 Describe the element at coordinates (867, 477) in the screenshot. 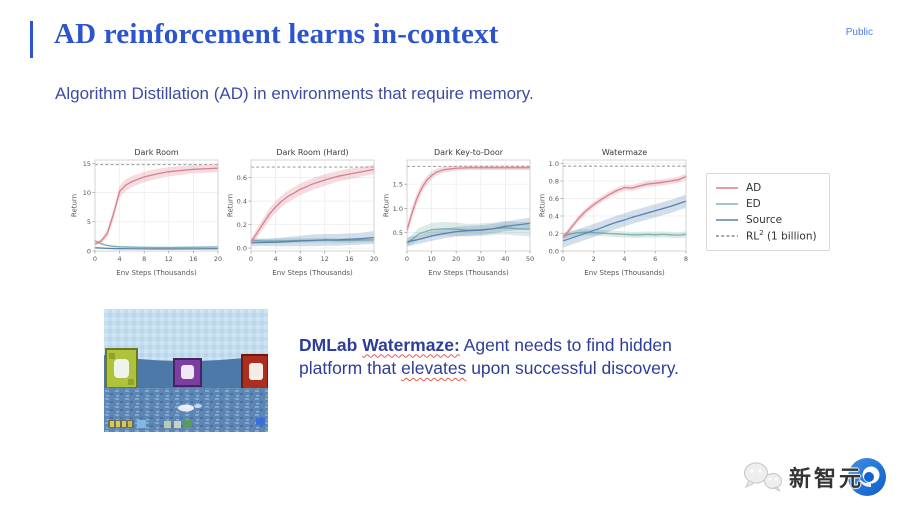

I see `logo-swirl-icon` at that location.